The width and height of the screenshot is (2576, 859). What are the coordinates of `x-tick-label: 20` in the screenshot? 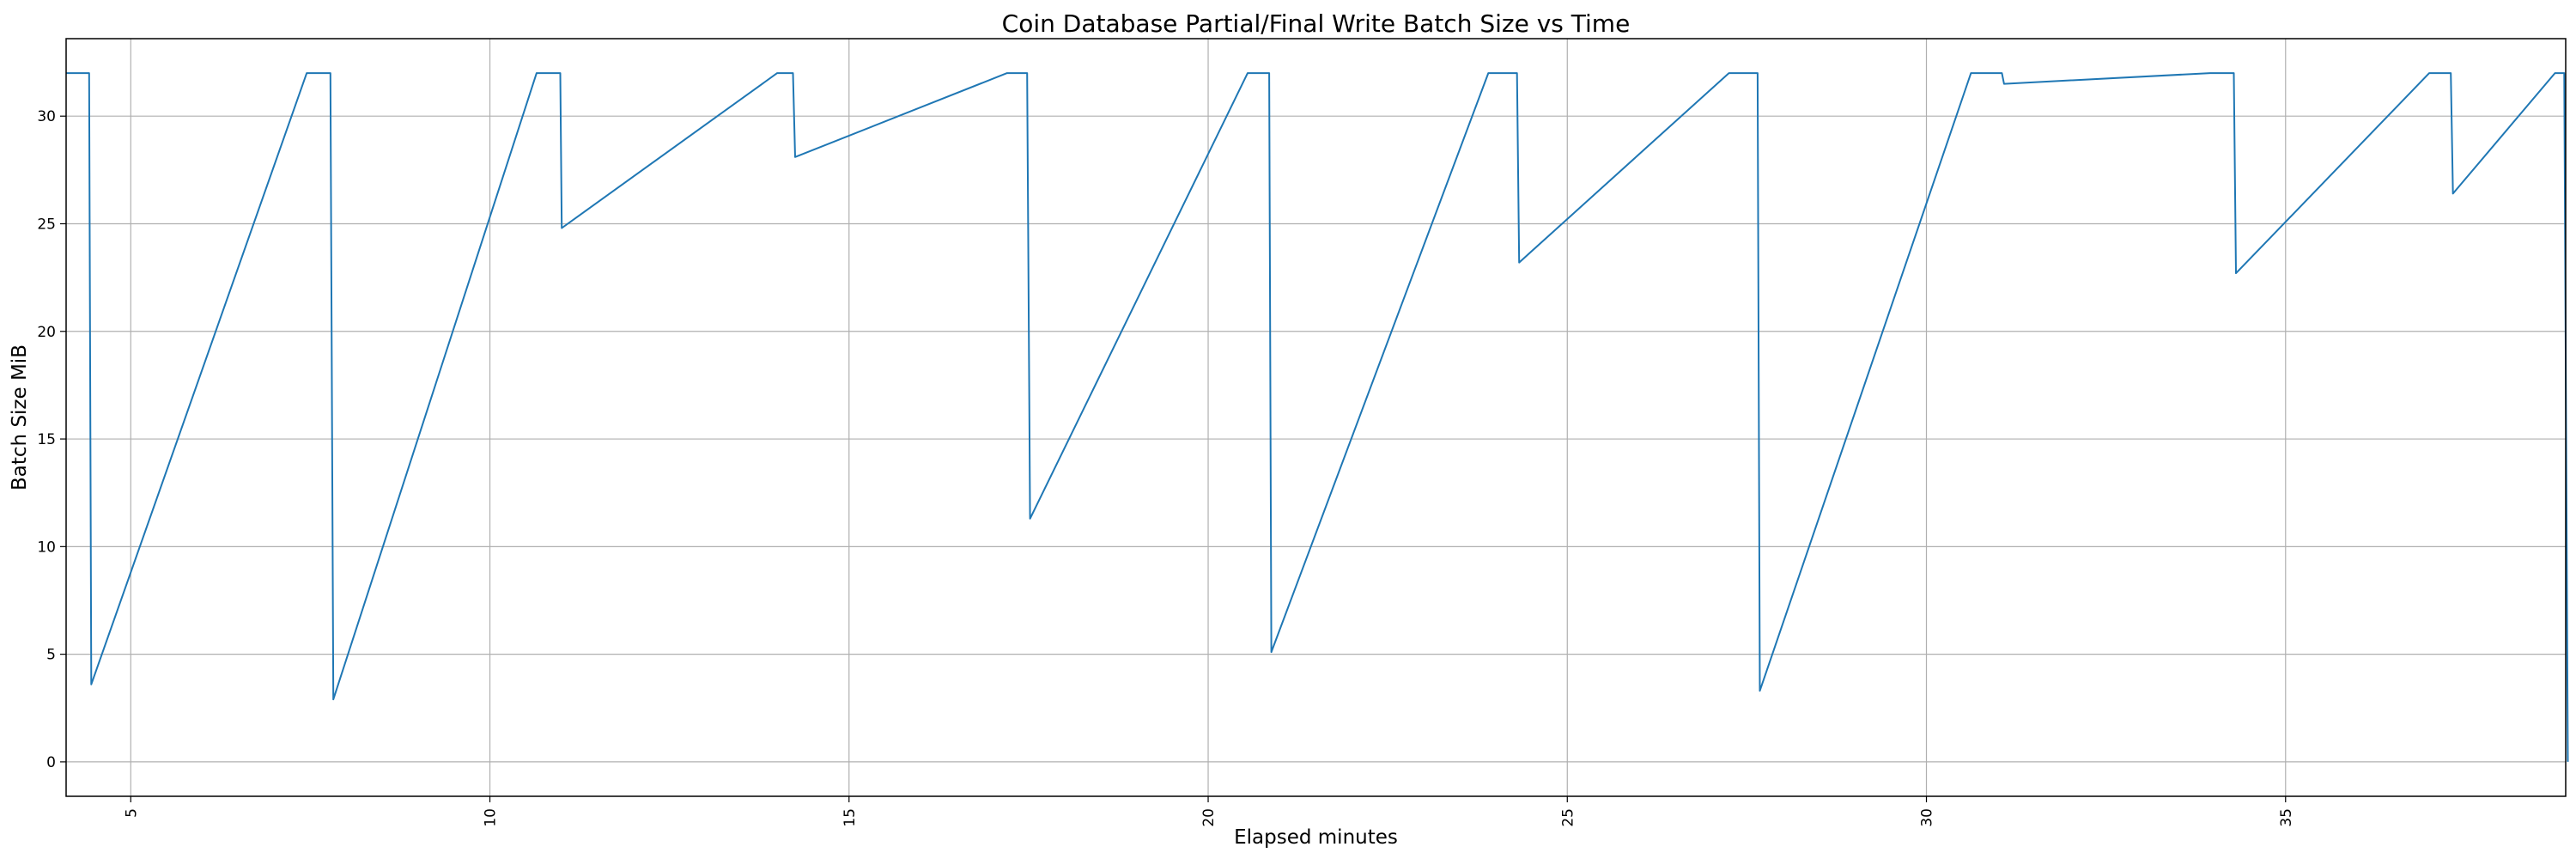 It's located at (1209, 817).